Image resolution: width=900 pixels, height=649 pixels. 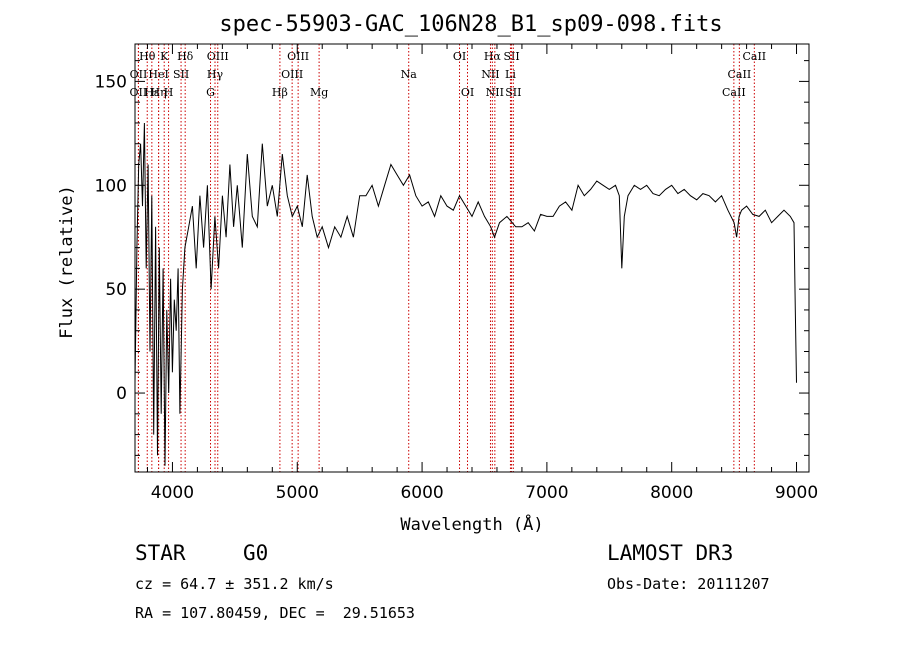 I want to click on line-marker-label: H, so click(x=169, y=92).